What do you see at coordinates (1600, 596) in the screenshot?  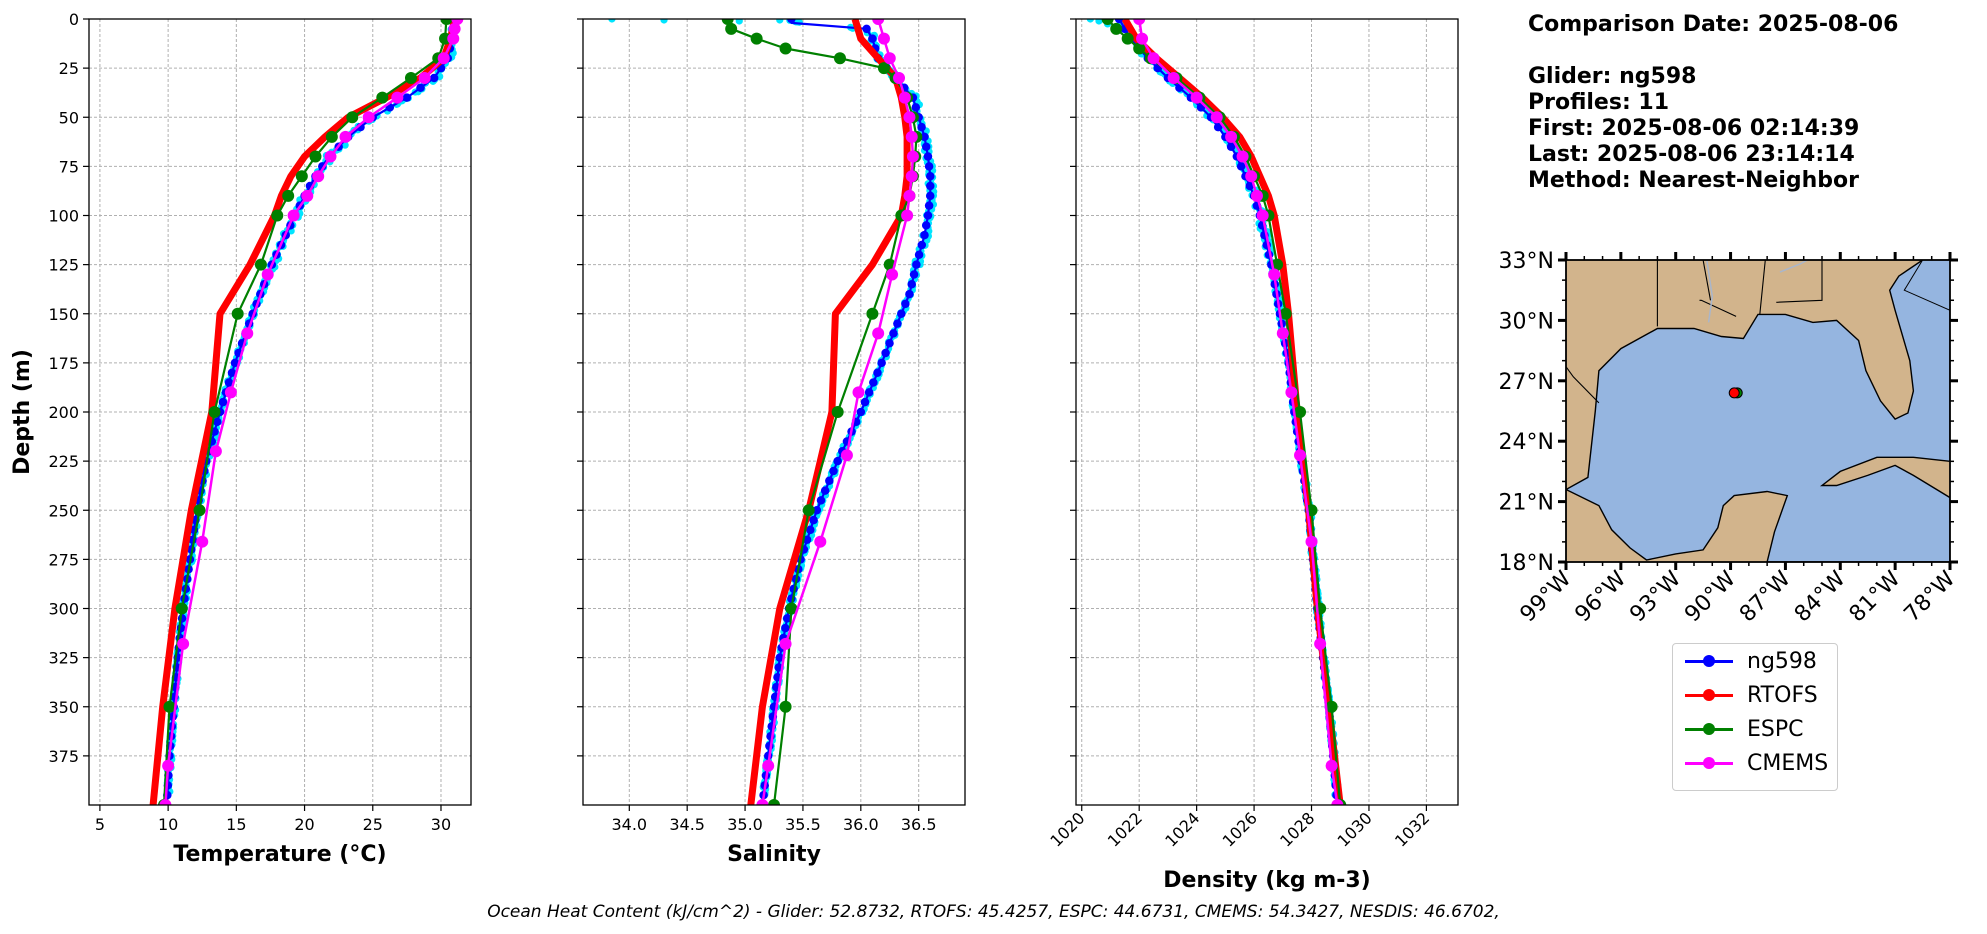 I see `map-lon-label: 96°W` at bounding box center [1600, 596].